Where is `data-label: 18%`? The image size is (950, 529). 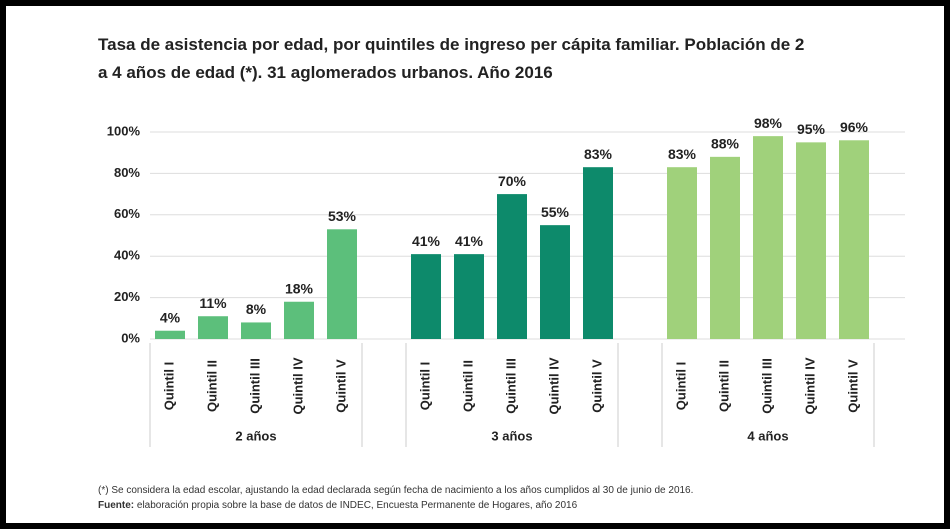
data-label: 18% is located at coordinates (299, 288).